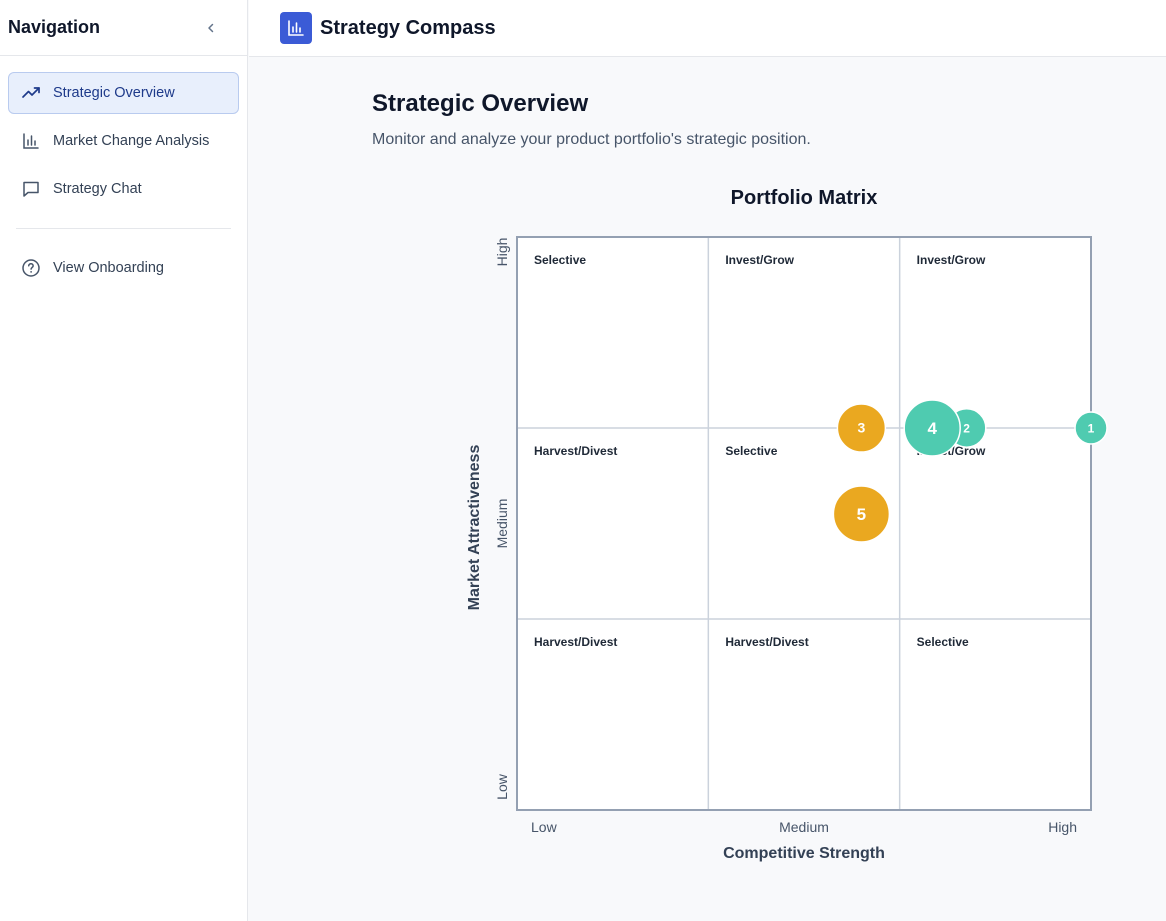 The height and width of the screenshot is (921, 1166). I want to click on sidebar-header: Navigation, so click(123, 28).